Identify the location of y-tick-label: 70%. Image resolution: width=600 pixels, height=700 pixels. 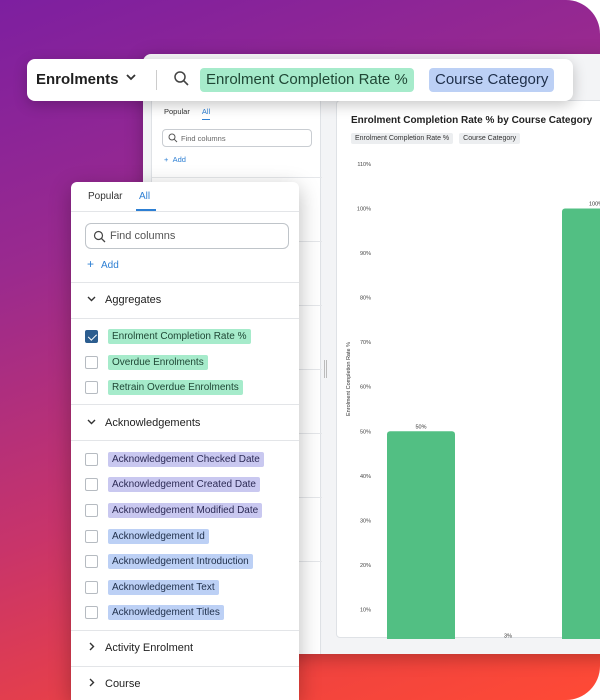
(365, 343).